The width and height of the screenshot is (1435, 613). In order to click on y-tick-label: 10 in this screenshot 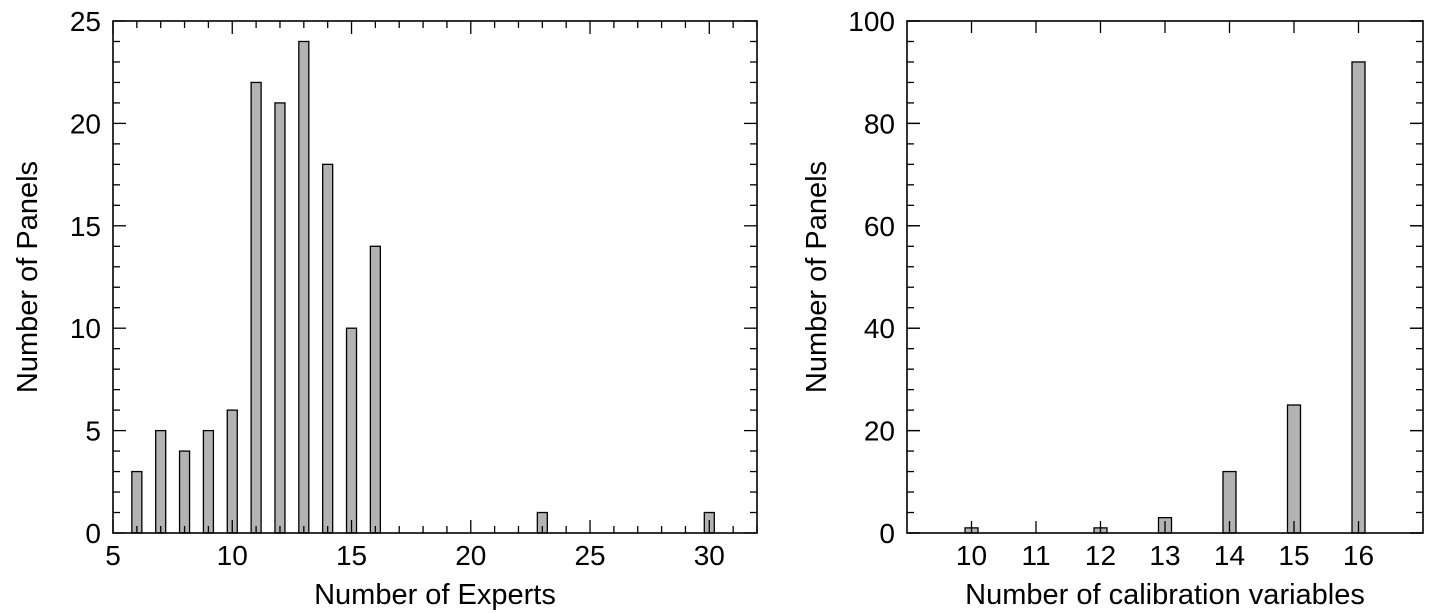, I will do `click(85, 328)`.